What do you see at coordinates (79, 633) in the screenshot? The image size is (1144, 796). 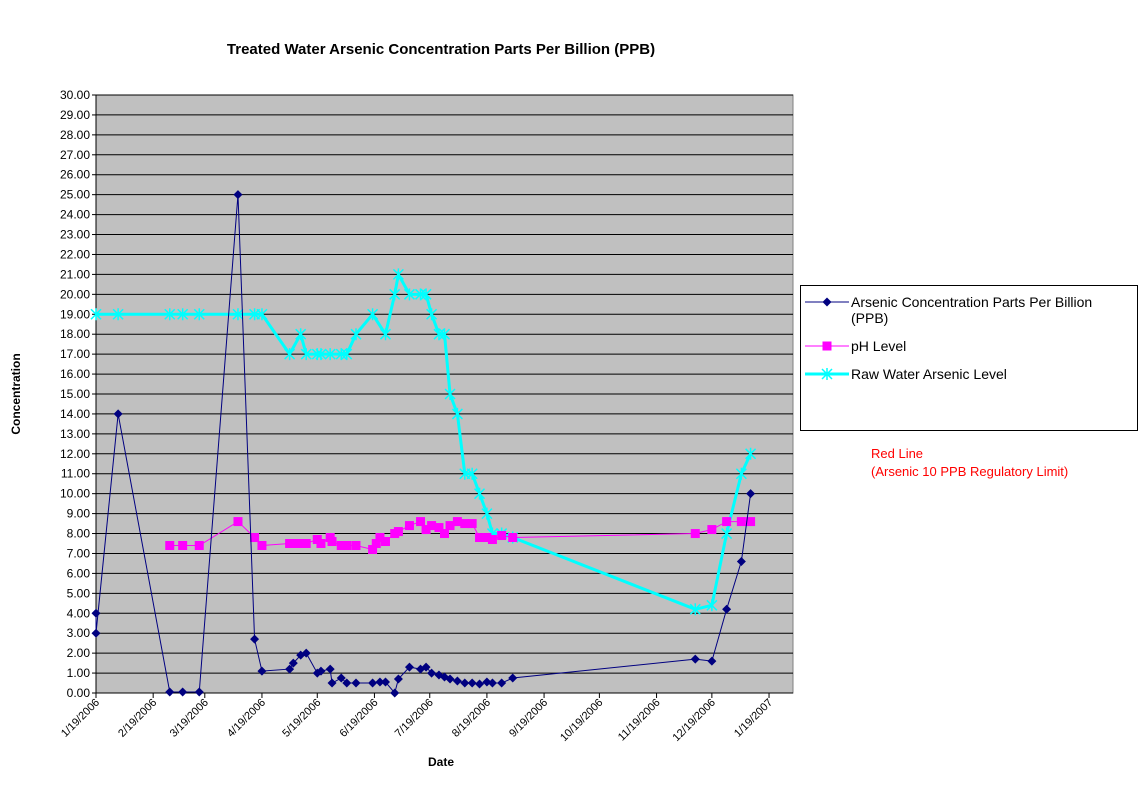 I see `y-tick-label: 3.00` at bounding box center [79, 633].